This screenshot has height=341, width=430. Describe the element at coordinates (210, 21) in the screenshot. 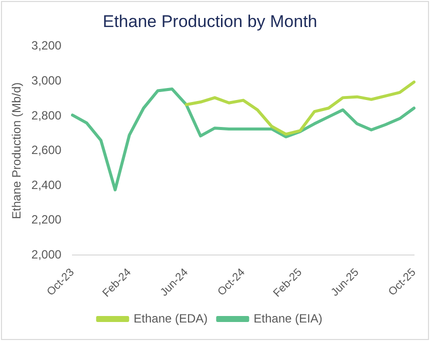

I see `chart-title: Ethane Production by Month` at that location.